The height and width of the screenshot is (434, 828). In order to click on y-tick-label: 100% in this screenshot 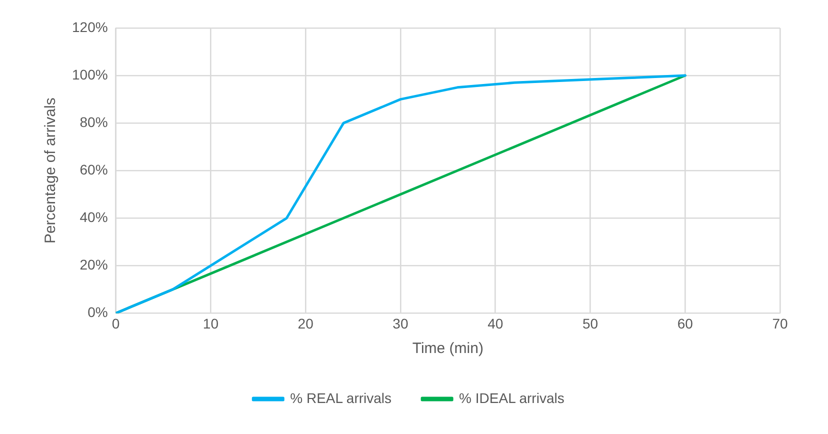, I will do `click(90, 74)`.